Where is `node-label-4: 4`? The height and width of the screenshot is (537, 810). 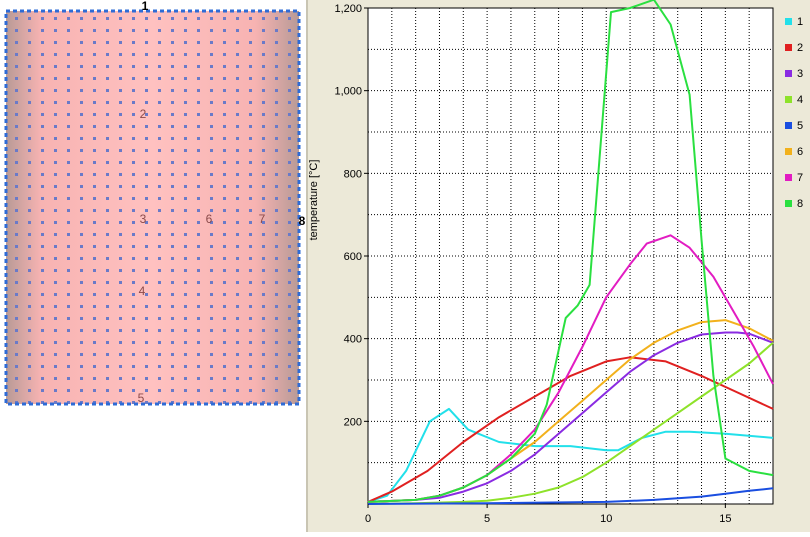
node-label-4: 4 is located at coordinates (142, 291).